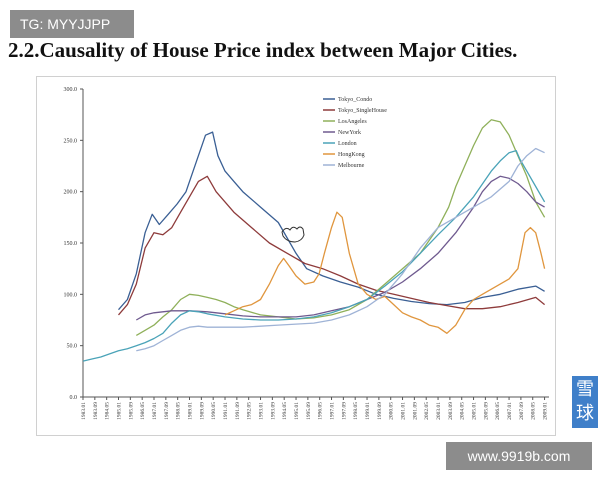  I want to click on x-tick-label: 2003.09, so click(451, 411).